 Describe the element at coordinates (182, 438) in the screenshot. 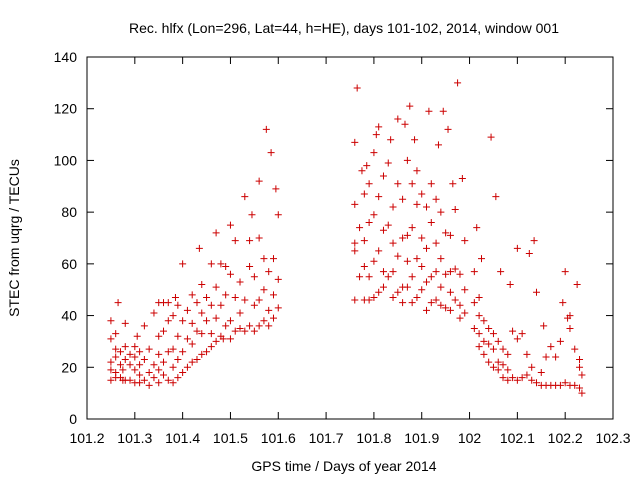

I see `x-tick-label: 101.4` at that location.